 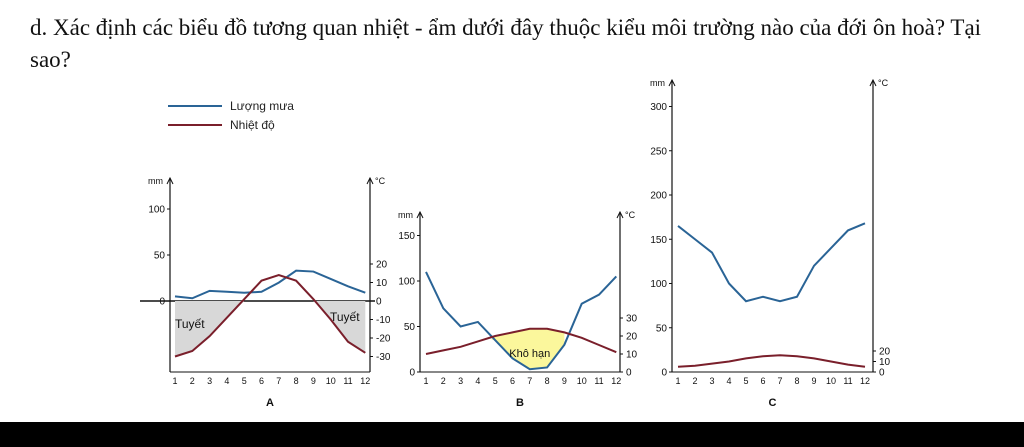 What do you see at coordinates (231, 115) in the screenshot?
I see `legend: Lượng mưa Nhiệt độ` at bounding box center [231, 115].